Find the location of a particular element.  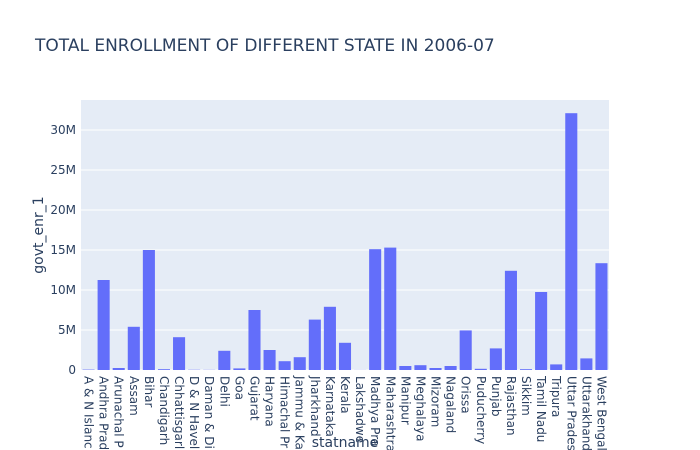

x-tick-label: Himachal Pr is located at coordinates (285, 412).